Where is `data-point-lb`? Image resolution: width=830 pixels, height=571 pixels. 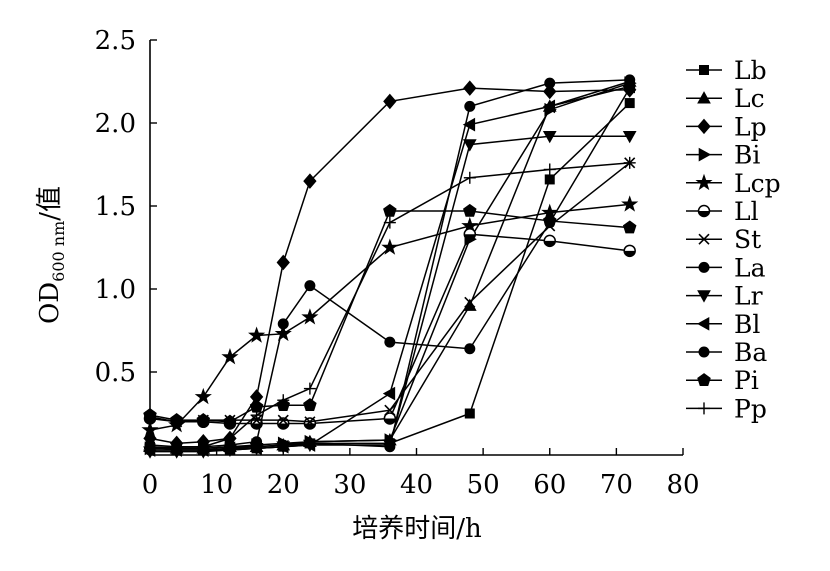 data-point-lb is located at coordinates (549, 179).